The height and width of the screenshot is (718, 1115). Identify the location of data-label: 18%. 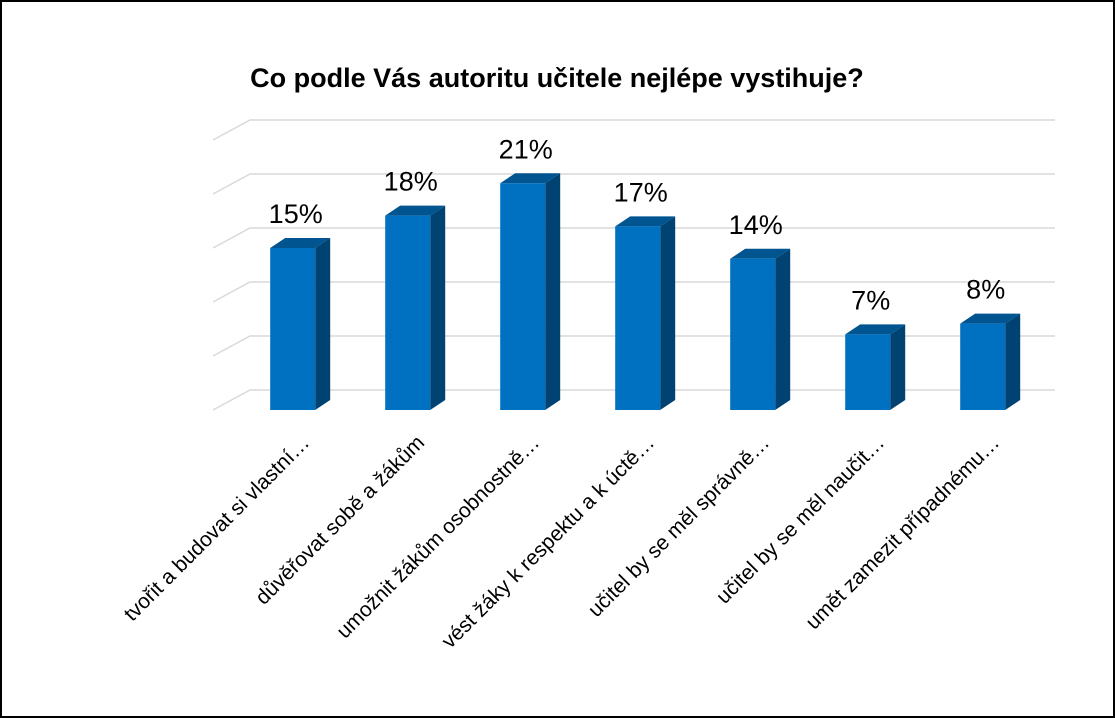
(411, 182).